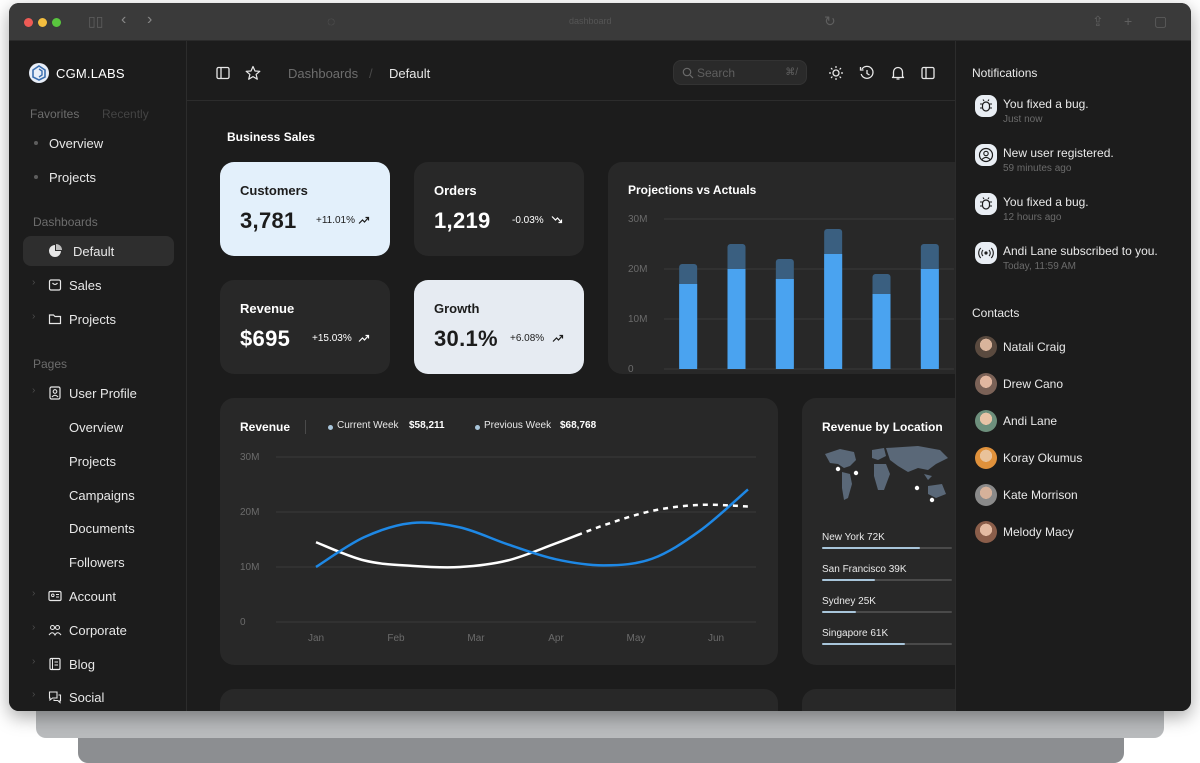  Describe the element at coordinates (28, 22) in the screenshot. I see `close-window-button` at that location.